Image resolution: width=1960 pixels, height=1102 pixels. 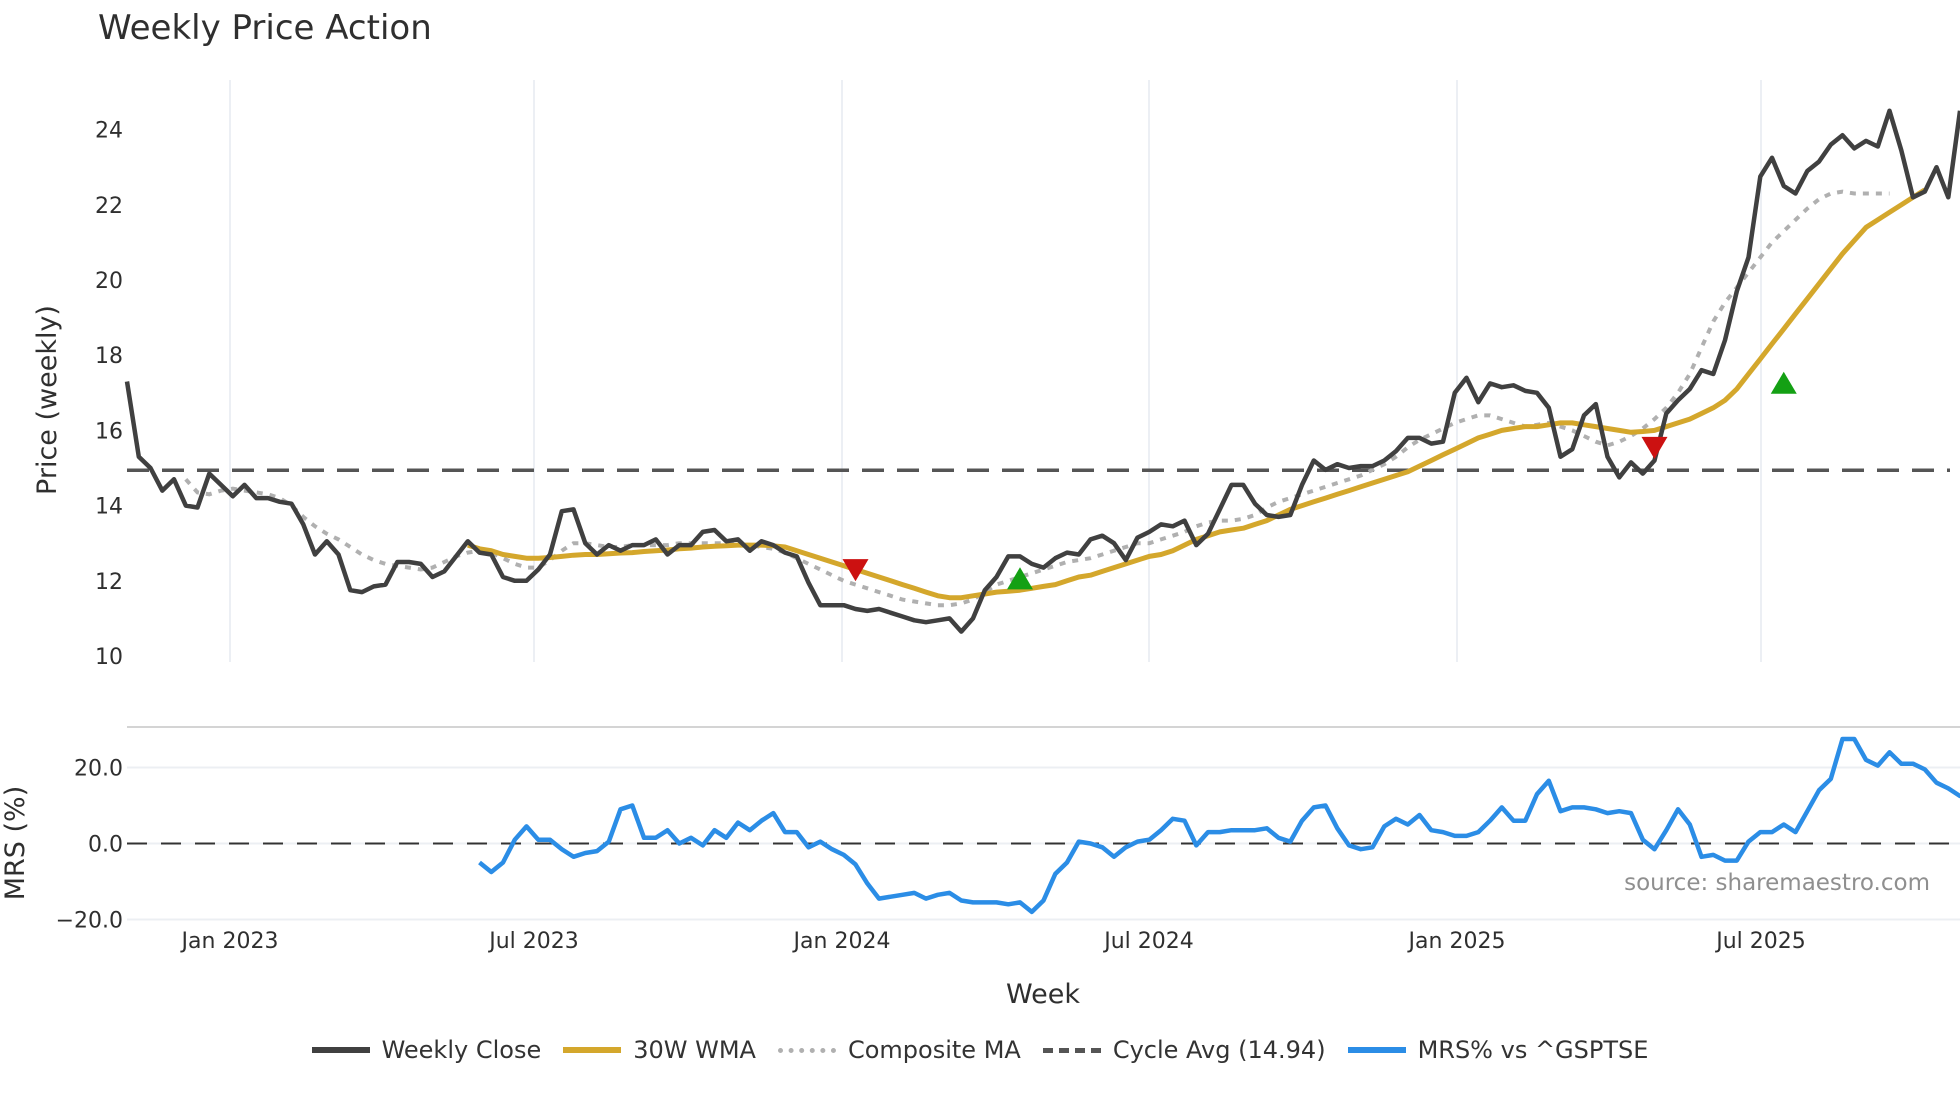 What do you see at coordinates (1760, 941) in the screenshot?
I see `x-tick-label: Jul 2025` at bounding box center [1760, 941].